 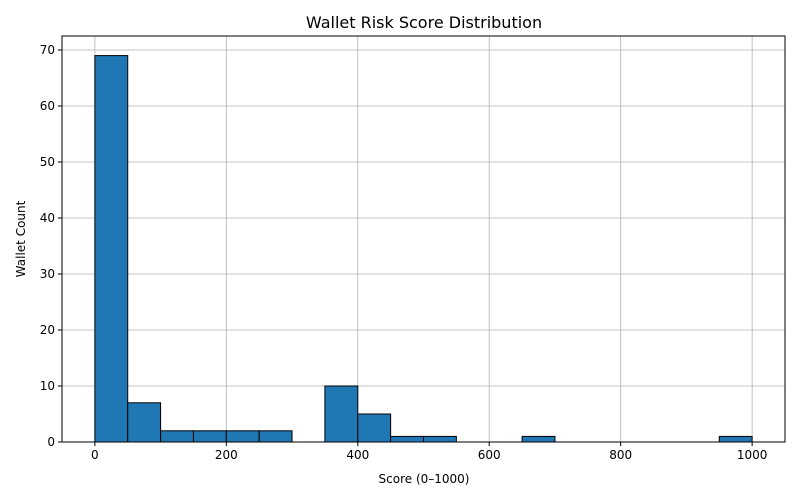 What do you see at coordinates (47, 162) in the screenshot?
I see `y-tick-label: 50` at bounding box center [47, 162].